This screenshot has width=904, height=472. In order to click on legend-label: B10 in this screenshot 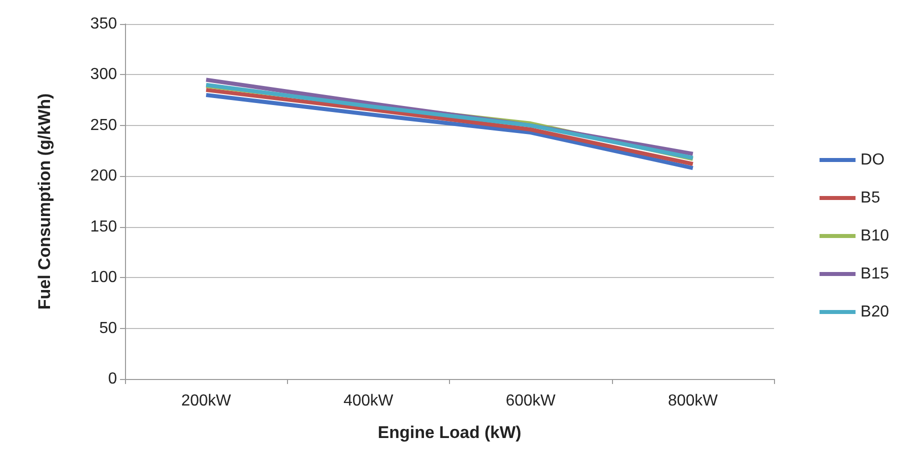, I will do `click(875, 236)`.